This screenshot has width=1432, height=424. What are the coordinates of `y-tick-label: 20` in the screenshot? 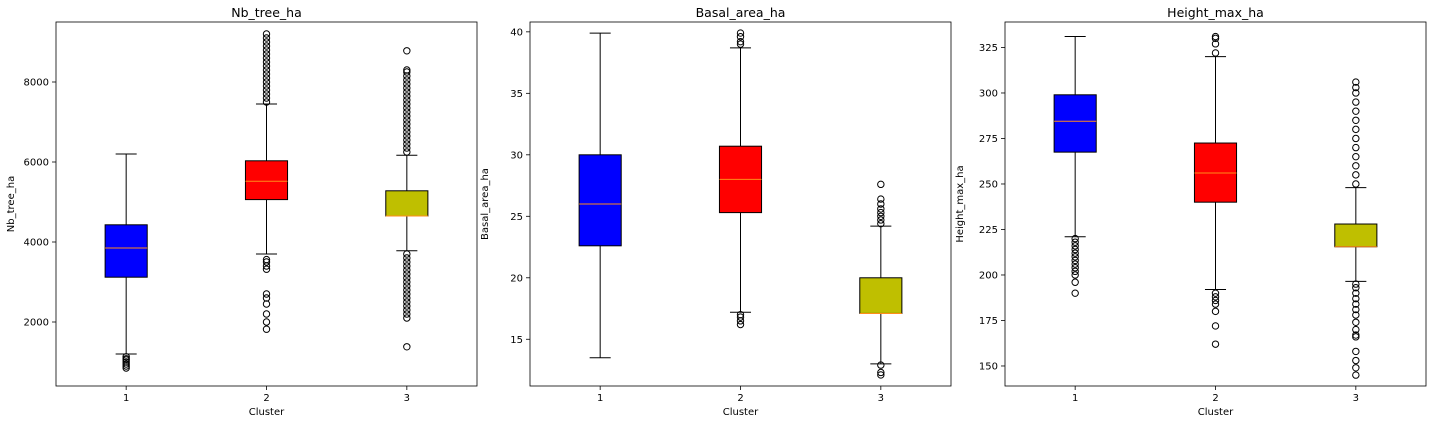 It's located at (516, 278).